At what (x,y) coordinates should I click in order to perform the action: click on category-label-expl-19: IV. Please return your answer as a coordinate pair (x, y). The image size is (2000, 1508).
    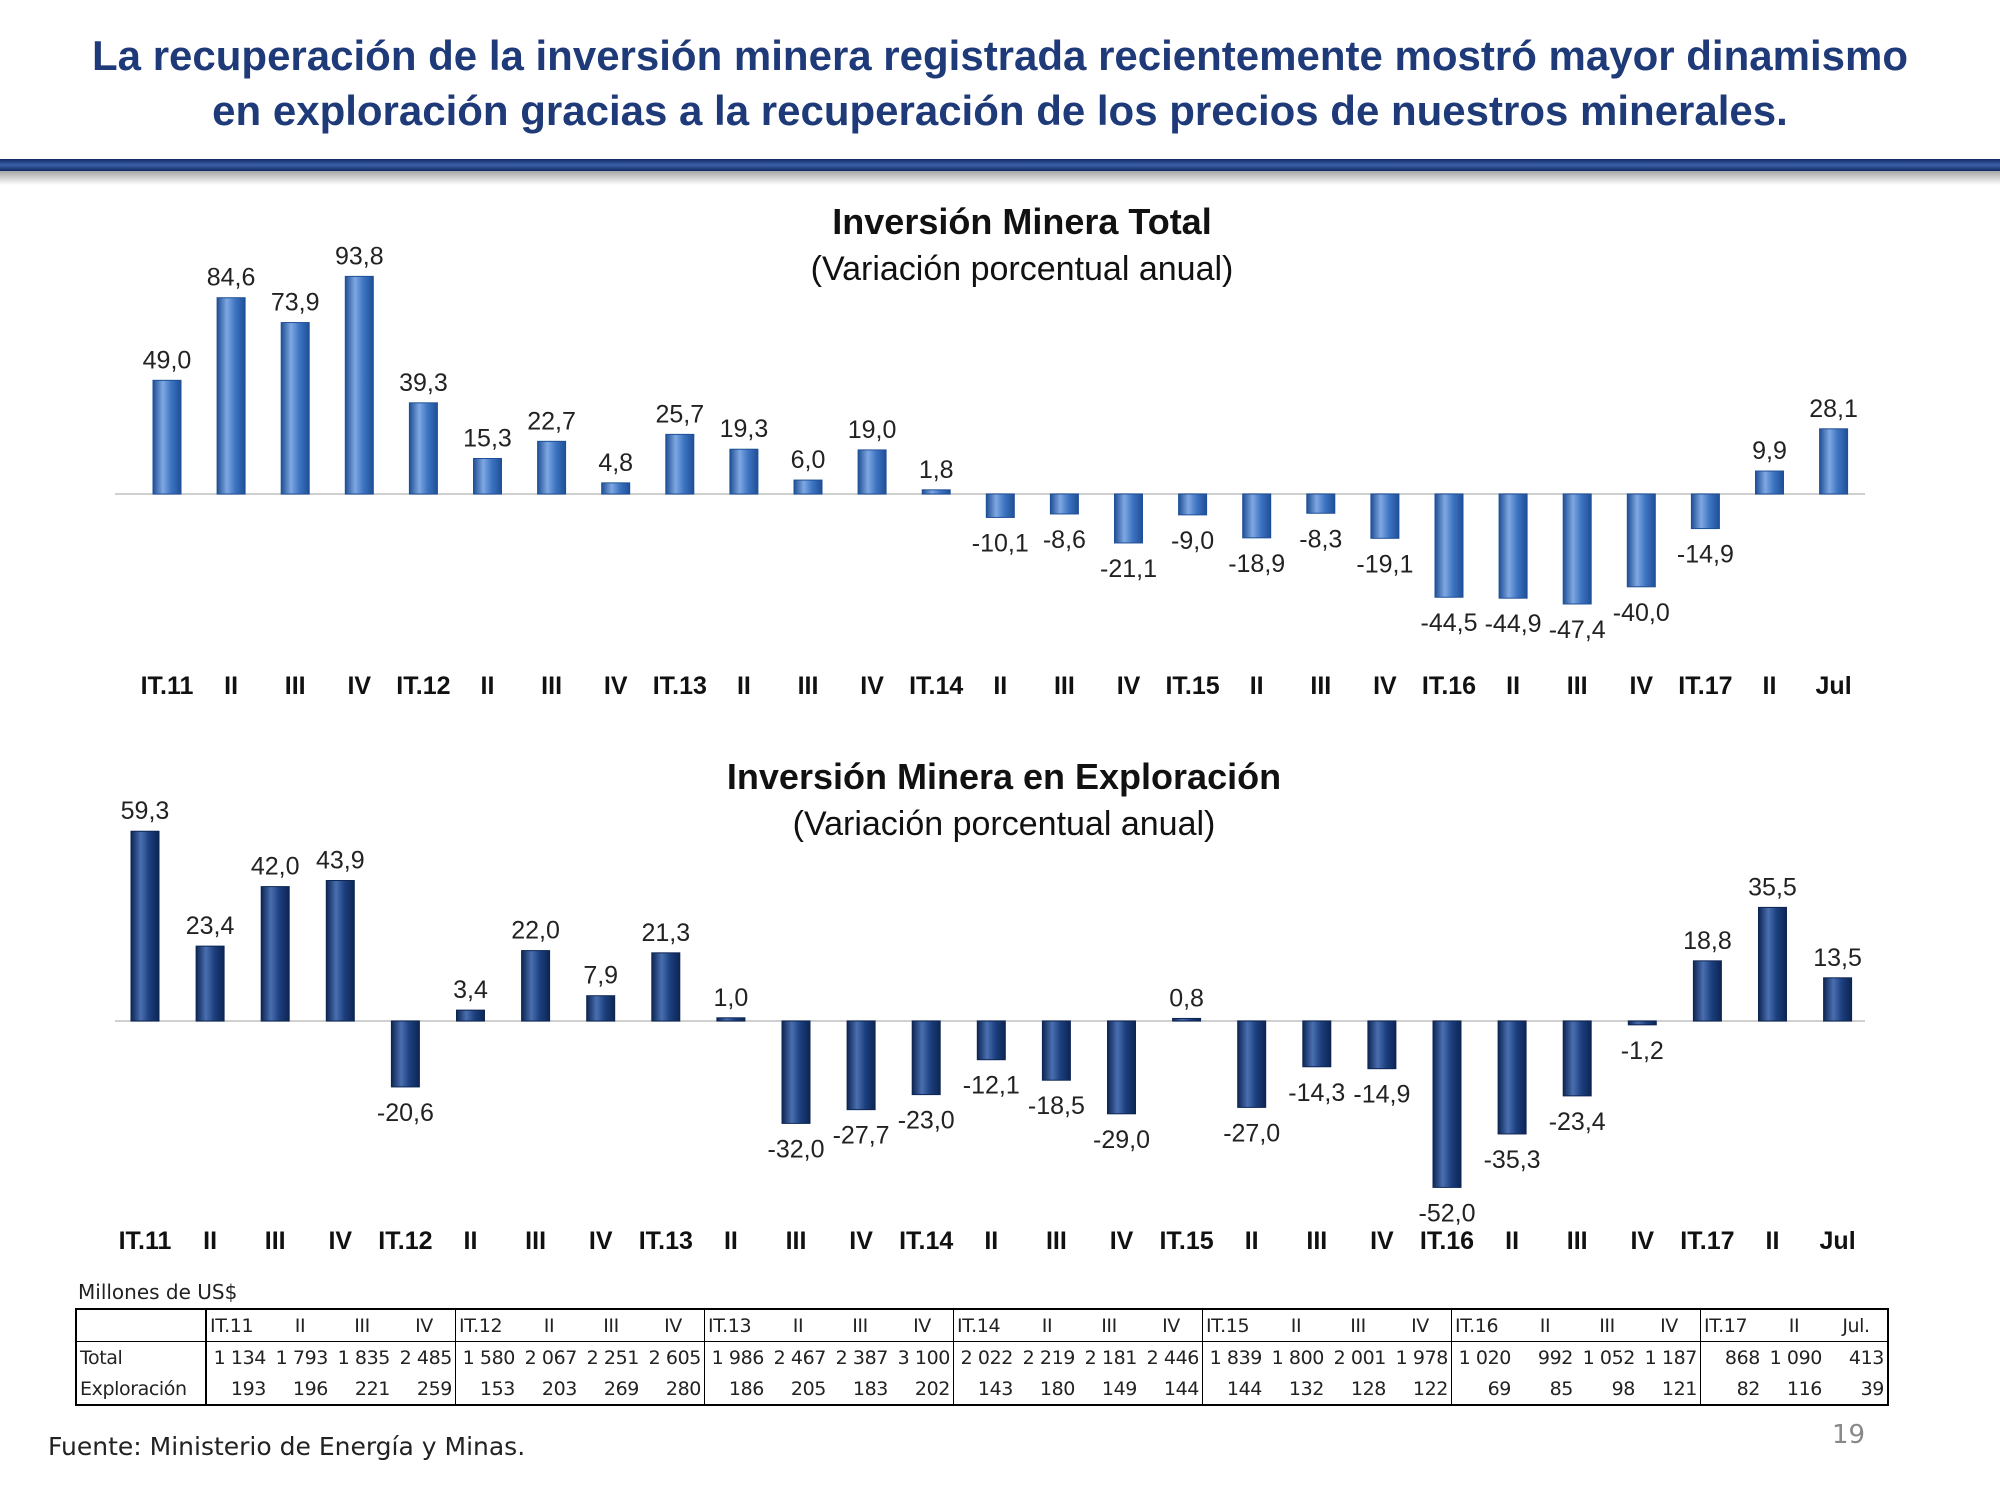
    Looking at the image, I should click on (1382, 1241).